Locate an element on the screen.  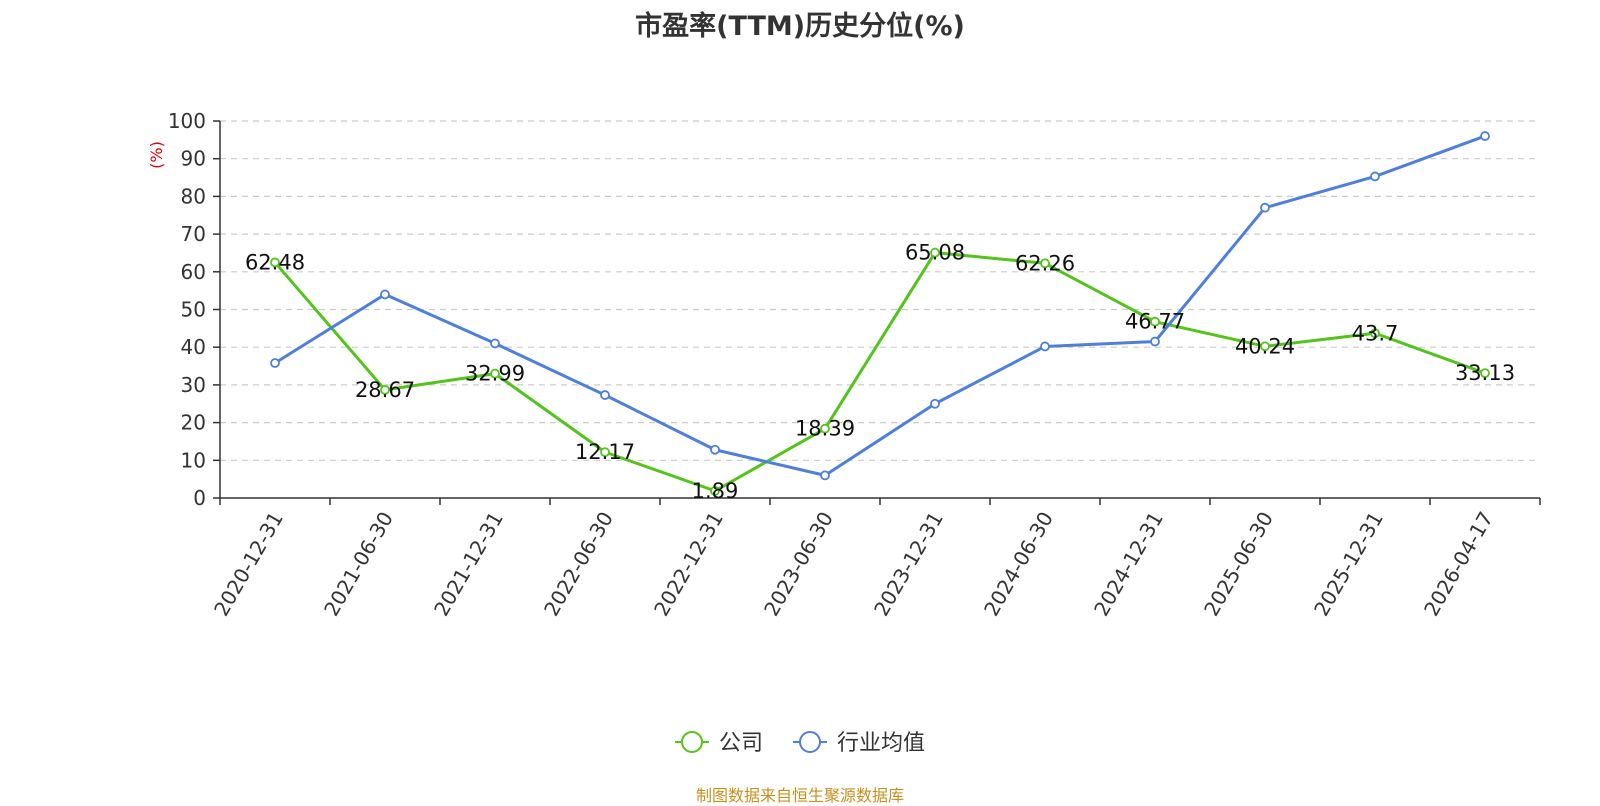
data-label: 33.13 is located at coordinates (1485, 373).